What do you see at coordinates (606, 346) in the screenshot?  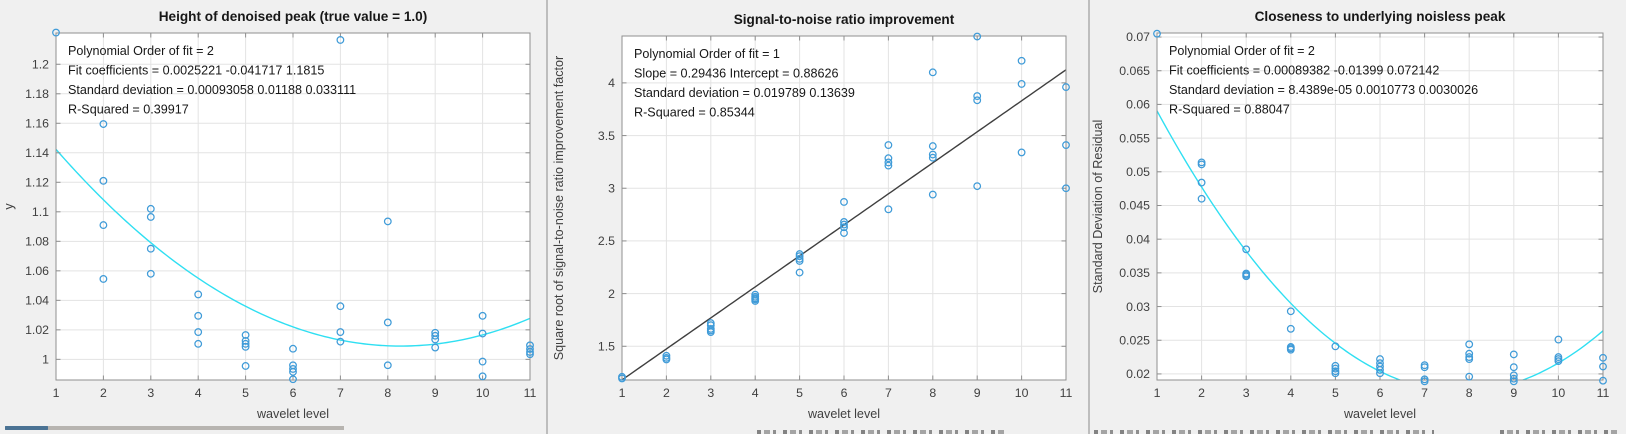 I see `y-tick-label: 1.5` at bounding box center [606, 346].